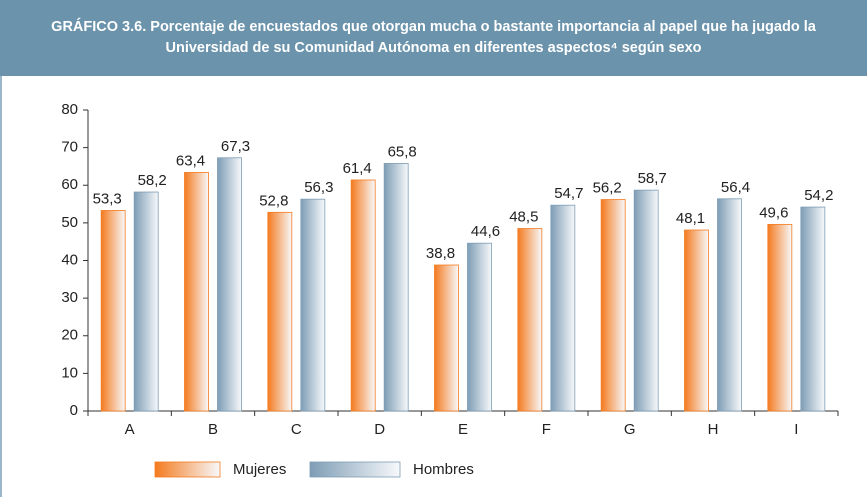  Describe the element at coordinates (357, 168) in the screenshot. I see `value-label: 61,4` at that location.